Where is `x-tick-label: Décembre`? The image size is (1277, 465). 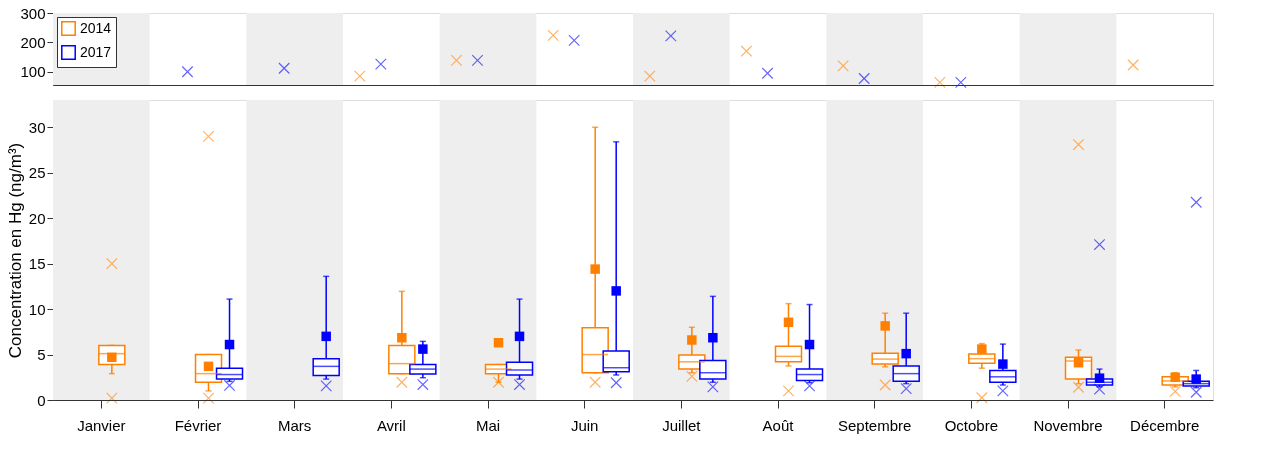 x-tick-label: Décembre is located at coordinates (1165, 425).